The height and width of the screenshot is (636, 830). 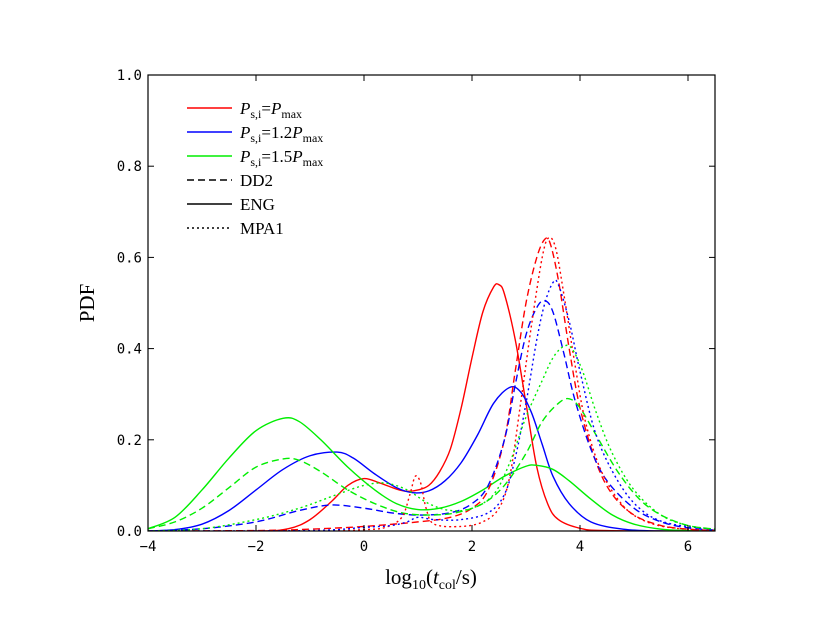 I want to click on y-tick-label: 1.0, so click(x=129, y=76).